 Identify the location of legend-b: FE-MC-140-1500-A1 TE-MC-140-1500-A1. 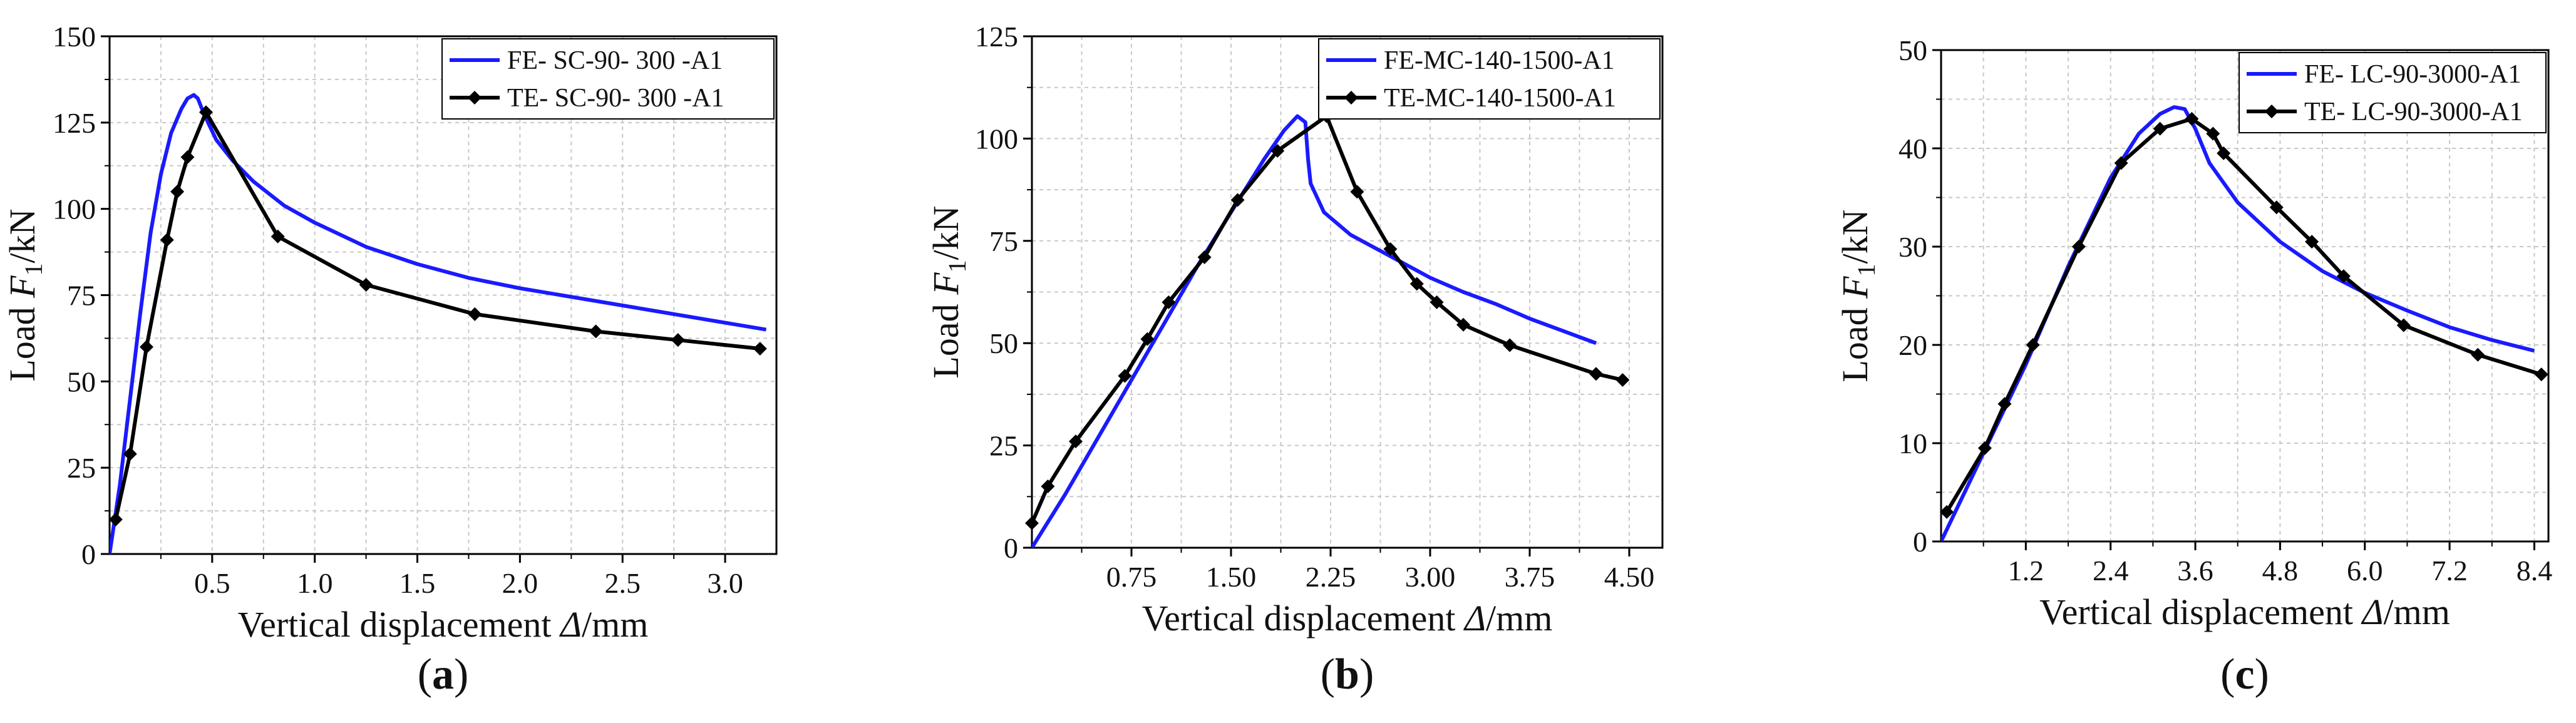
(1489, 79).